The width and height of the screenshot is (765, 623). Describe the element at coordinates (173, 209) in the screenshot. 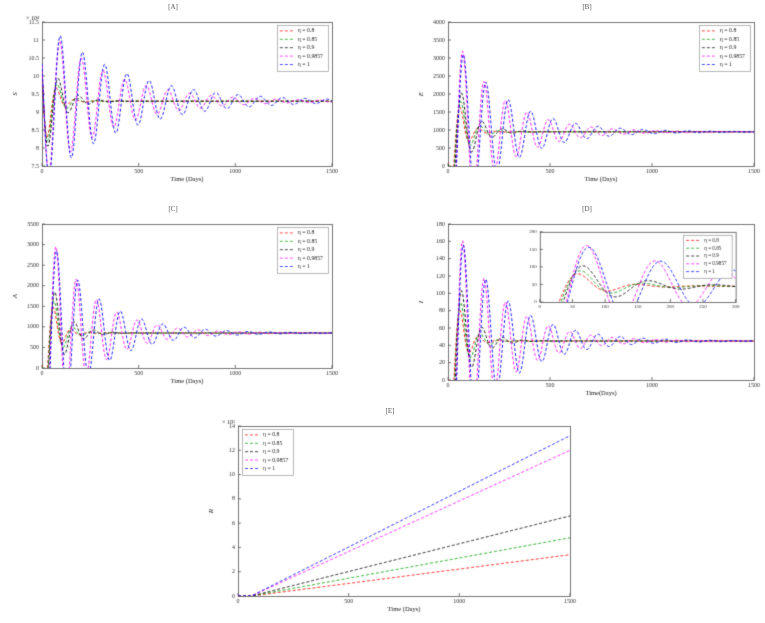

I see `chart-title-c: [C]` at that location.